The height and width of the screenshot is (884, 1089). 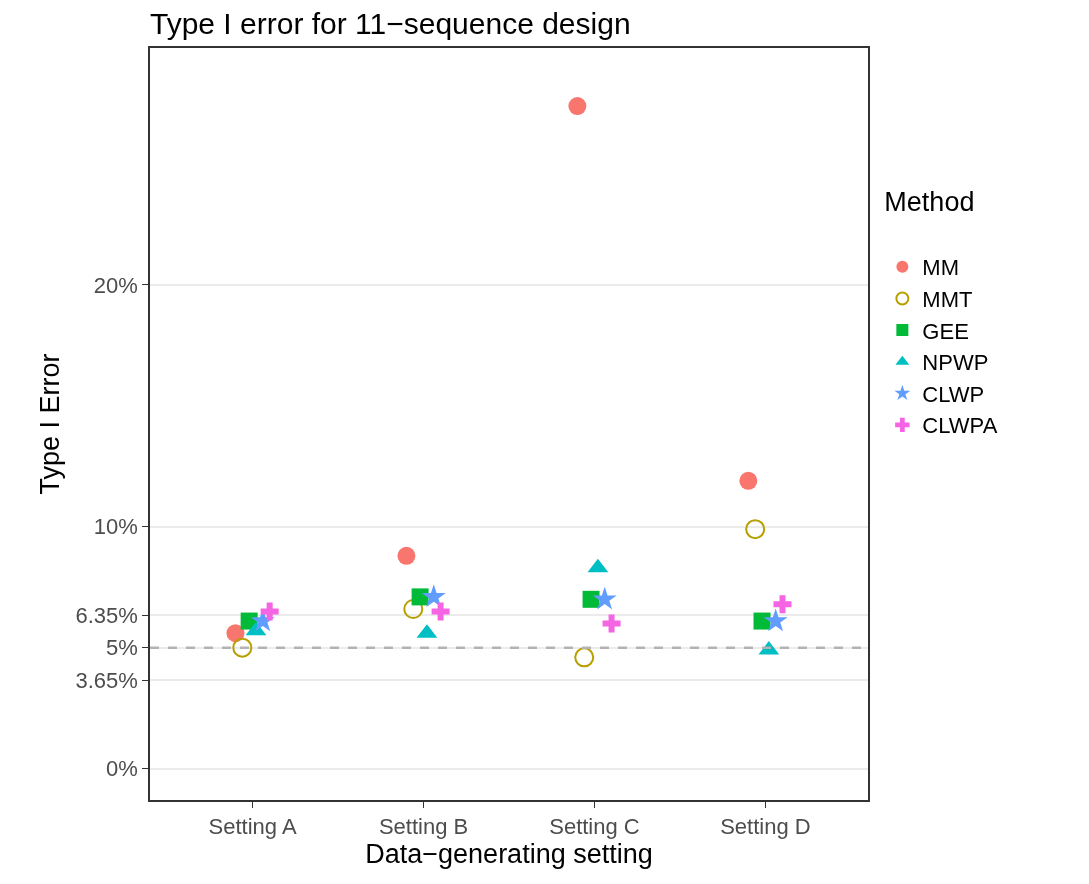 I want to click on legend-label: NPWP, so click(x=955, y=363).